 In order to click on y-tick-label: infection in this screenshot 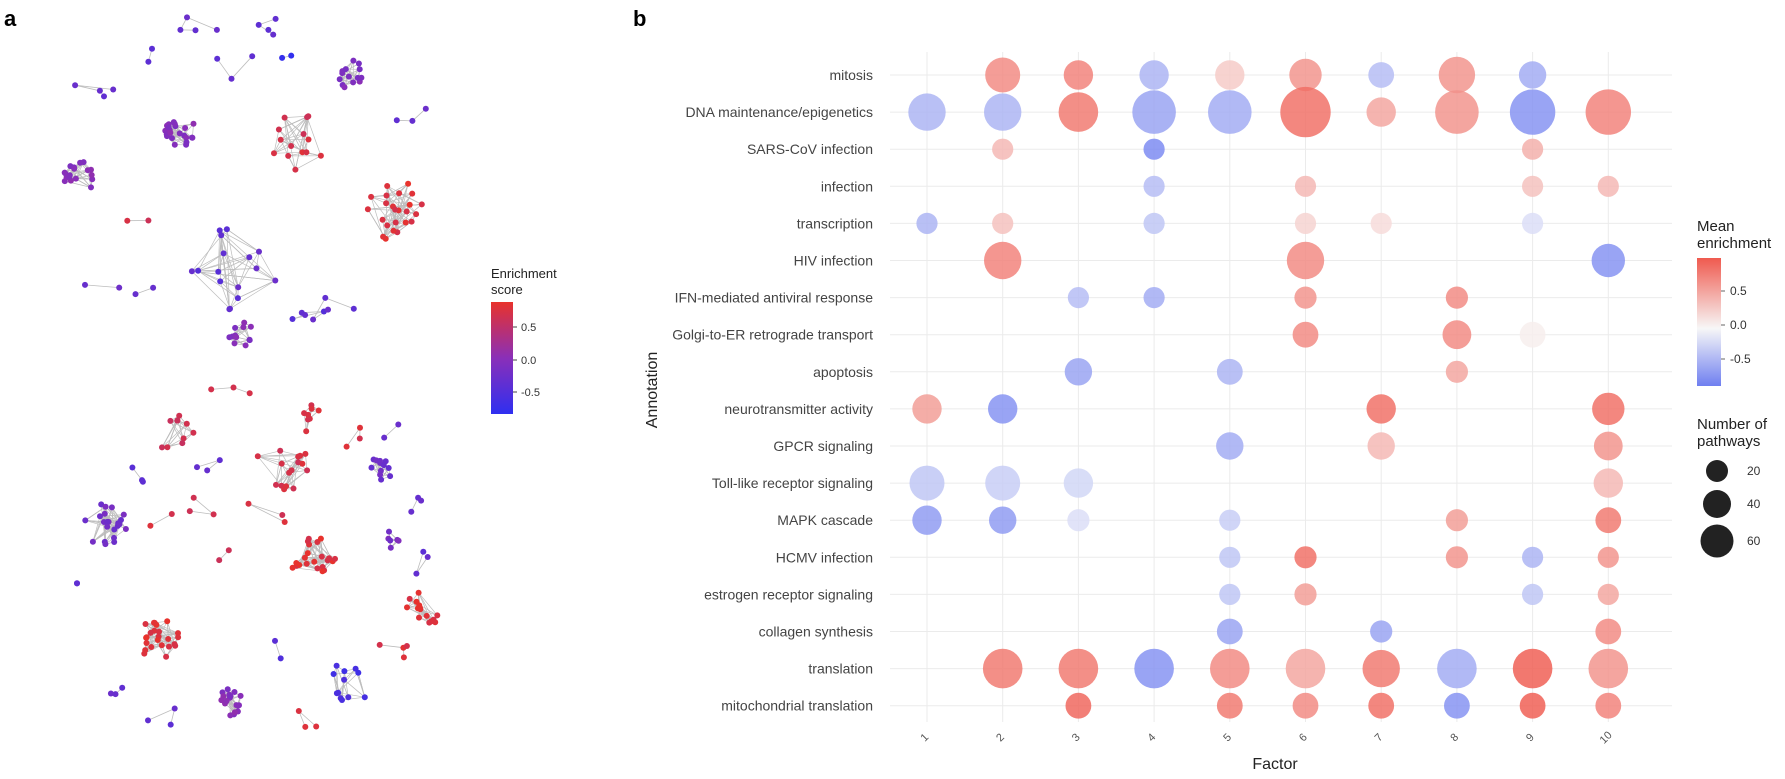, I will do `click(847, 186)`.